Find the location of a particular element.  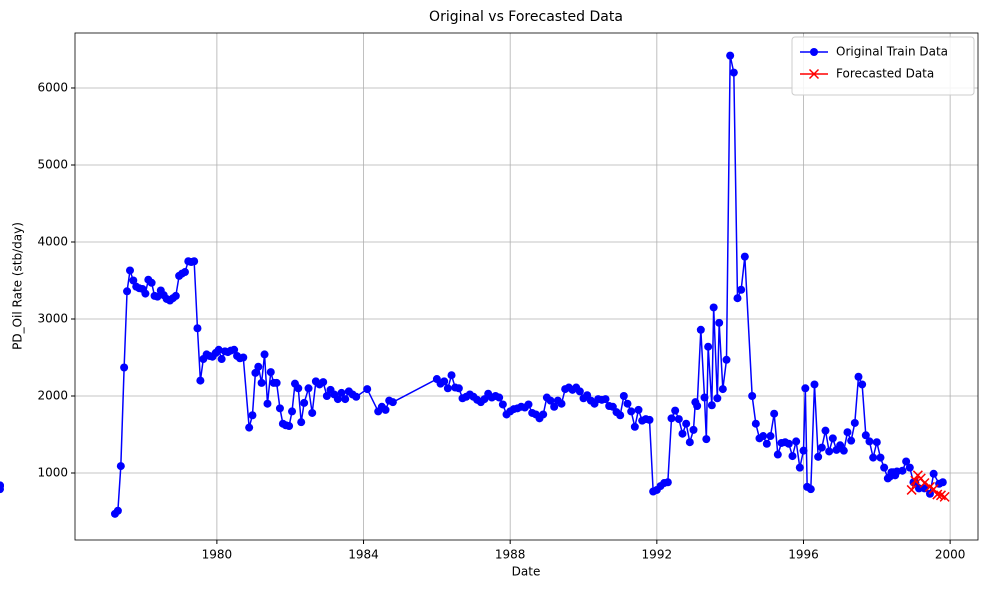

x-axis-label: Date is located at coordinates (526, 572).